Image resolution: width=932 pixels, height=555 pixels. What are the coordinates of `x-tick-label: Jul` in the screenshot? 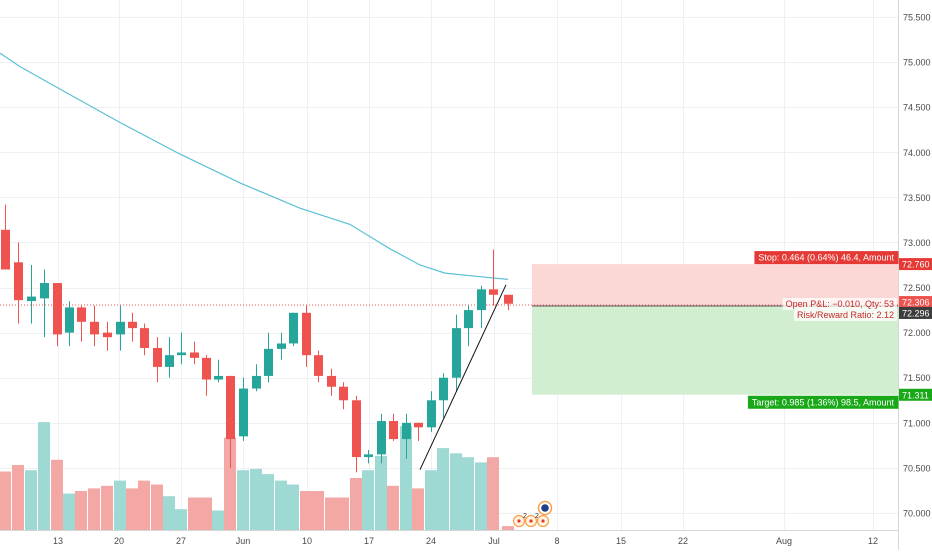 It's located at (494, 541).